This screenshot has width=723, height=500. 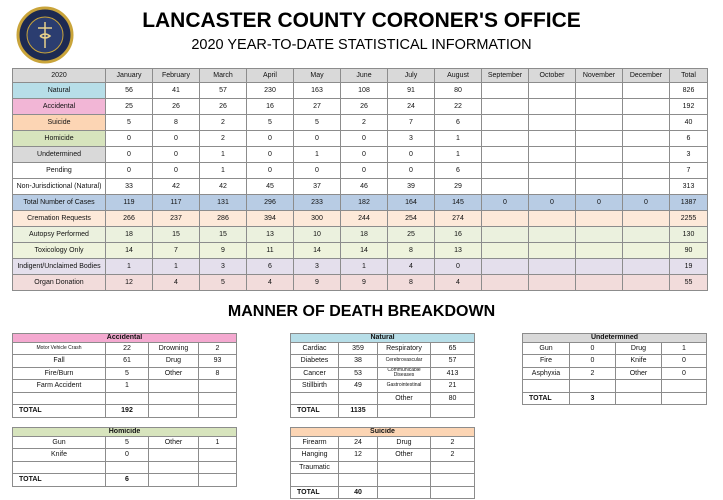 I want to click on data-cell: 13, so click(x=270, y=234).